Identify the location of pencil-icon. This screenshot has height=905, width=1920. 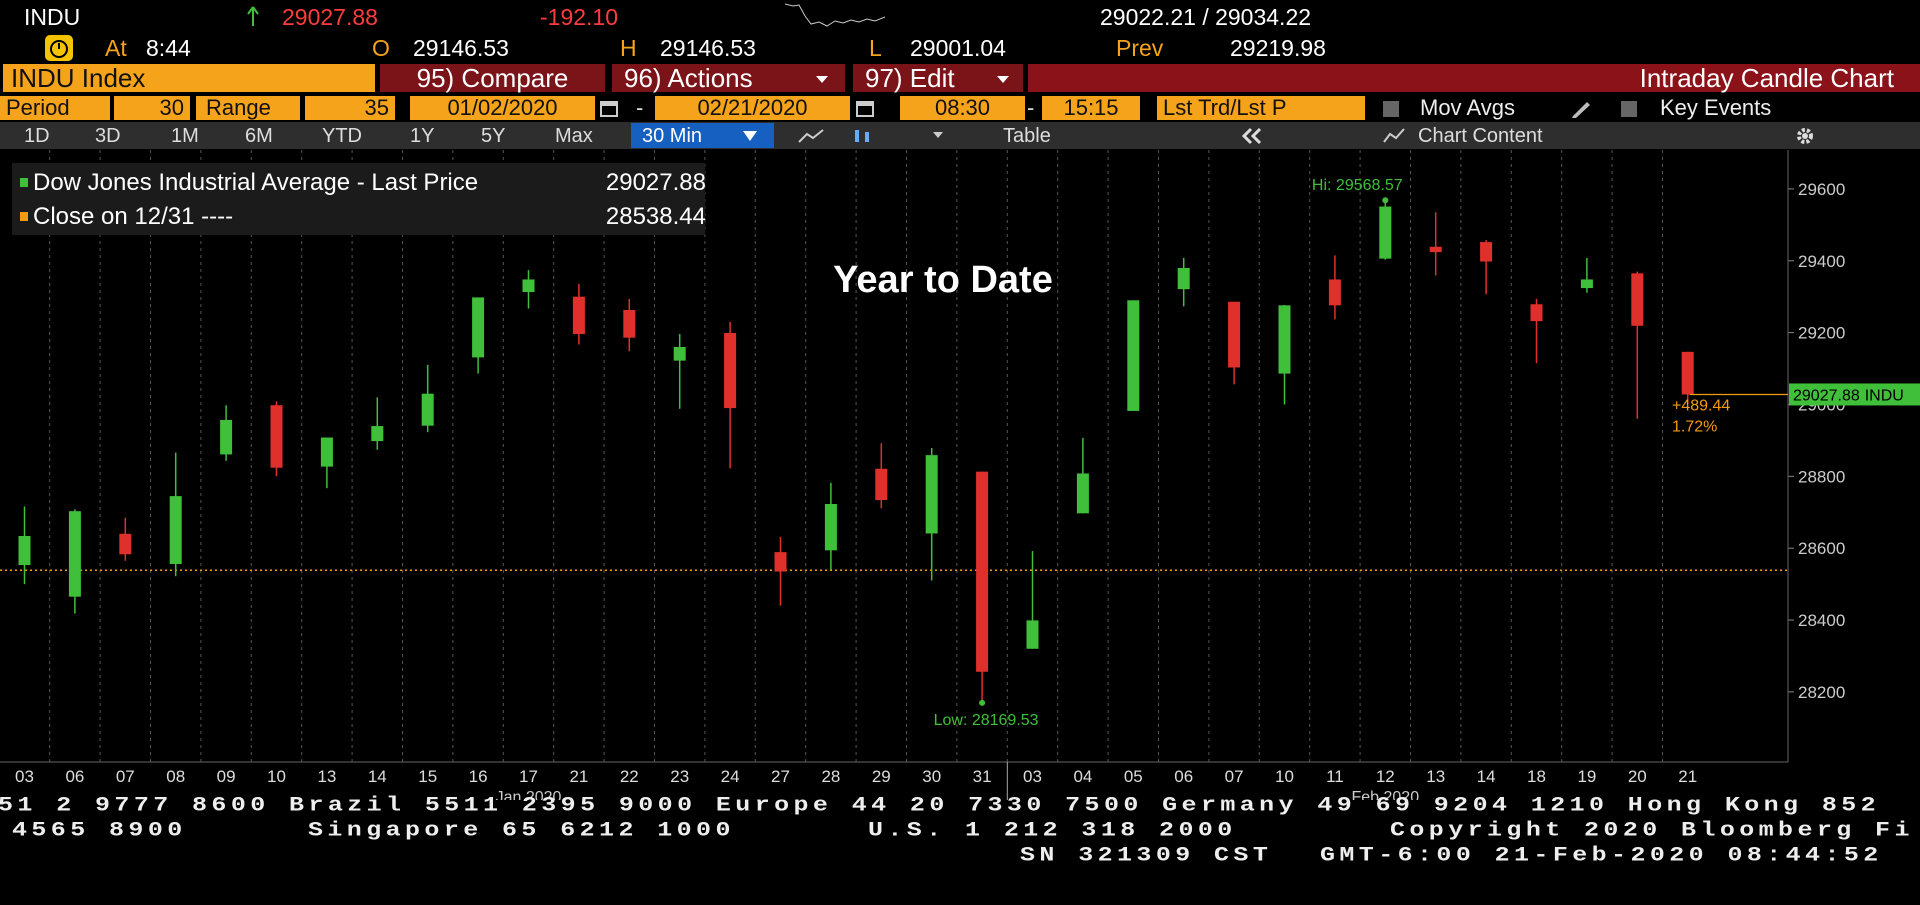
(1581, 109).